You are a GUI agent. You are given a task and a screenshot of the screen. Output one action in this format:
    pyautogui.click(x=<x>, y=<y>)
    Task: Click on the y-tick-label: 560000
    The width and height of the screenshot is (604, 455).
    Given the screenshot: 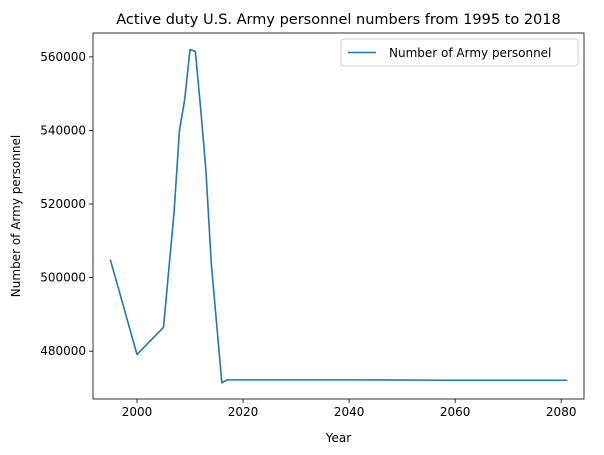 What is the action you would take?
    pyautogui.click(x=63, y=57)
    